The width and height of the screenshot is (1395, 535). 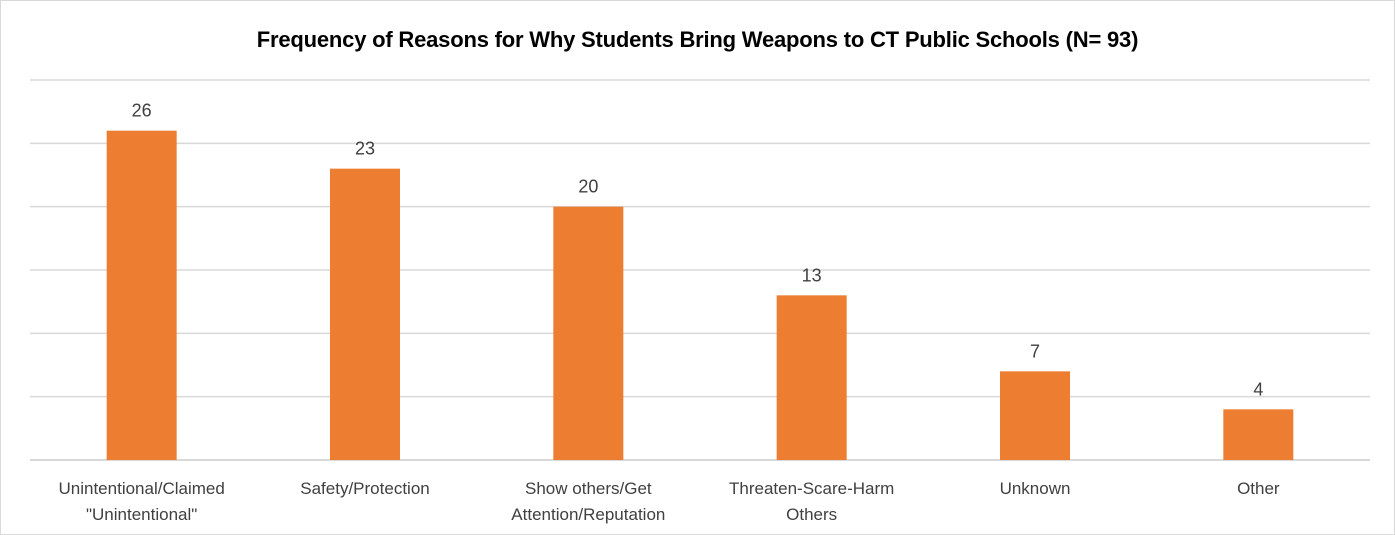 What do you see at coordinates (811, 514) in the screenshot?
I see `x-tick-label: Others` at bounding box center [811, 514].